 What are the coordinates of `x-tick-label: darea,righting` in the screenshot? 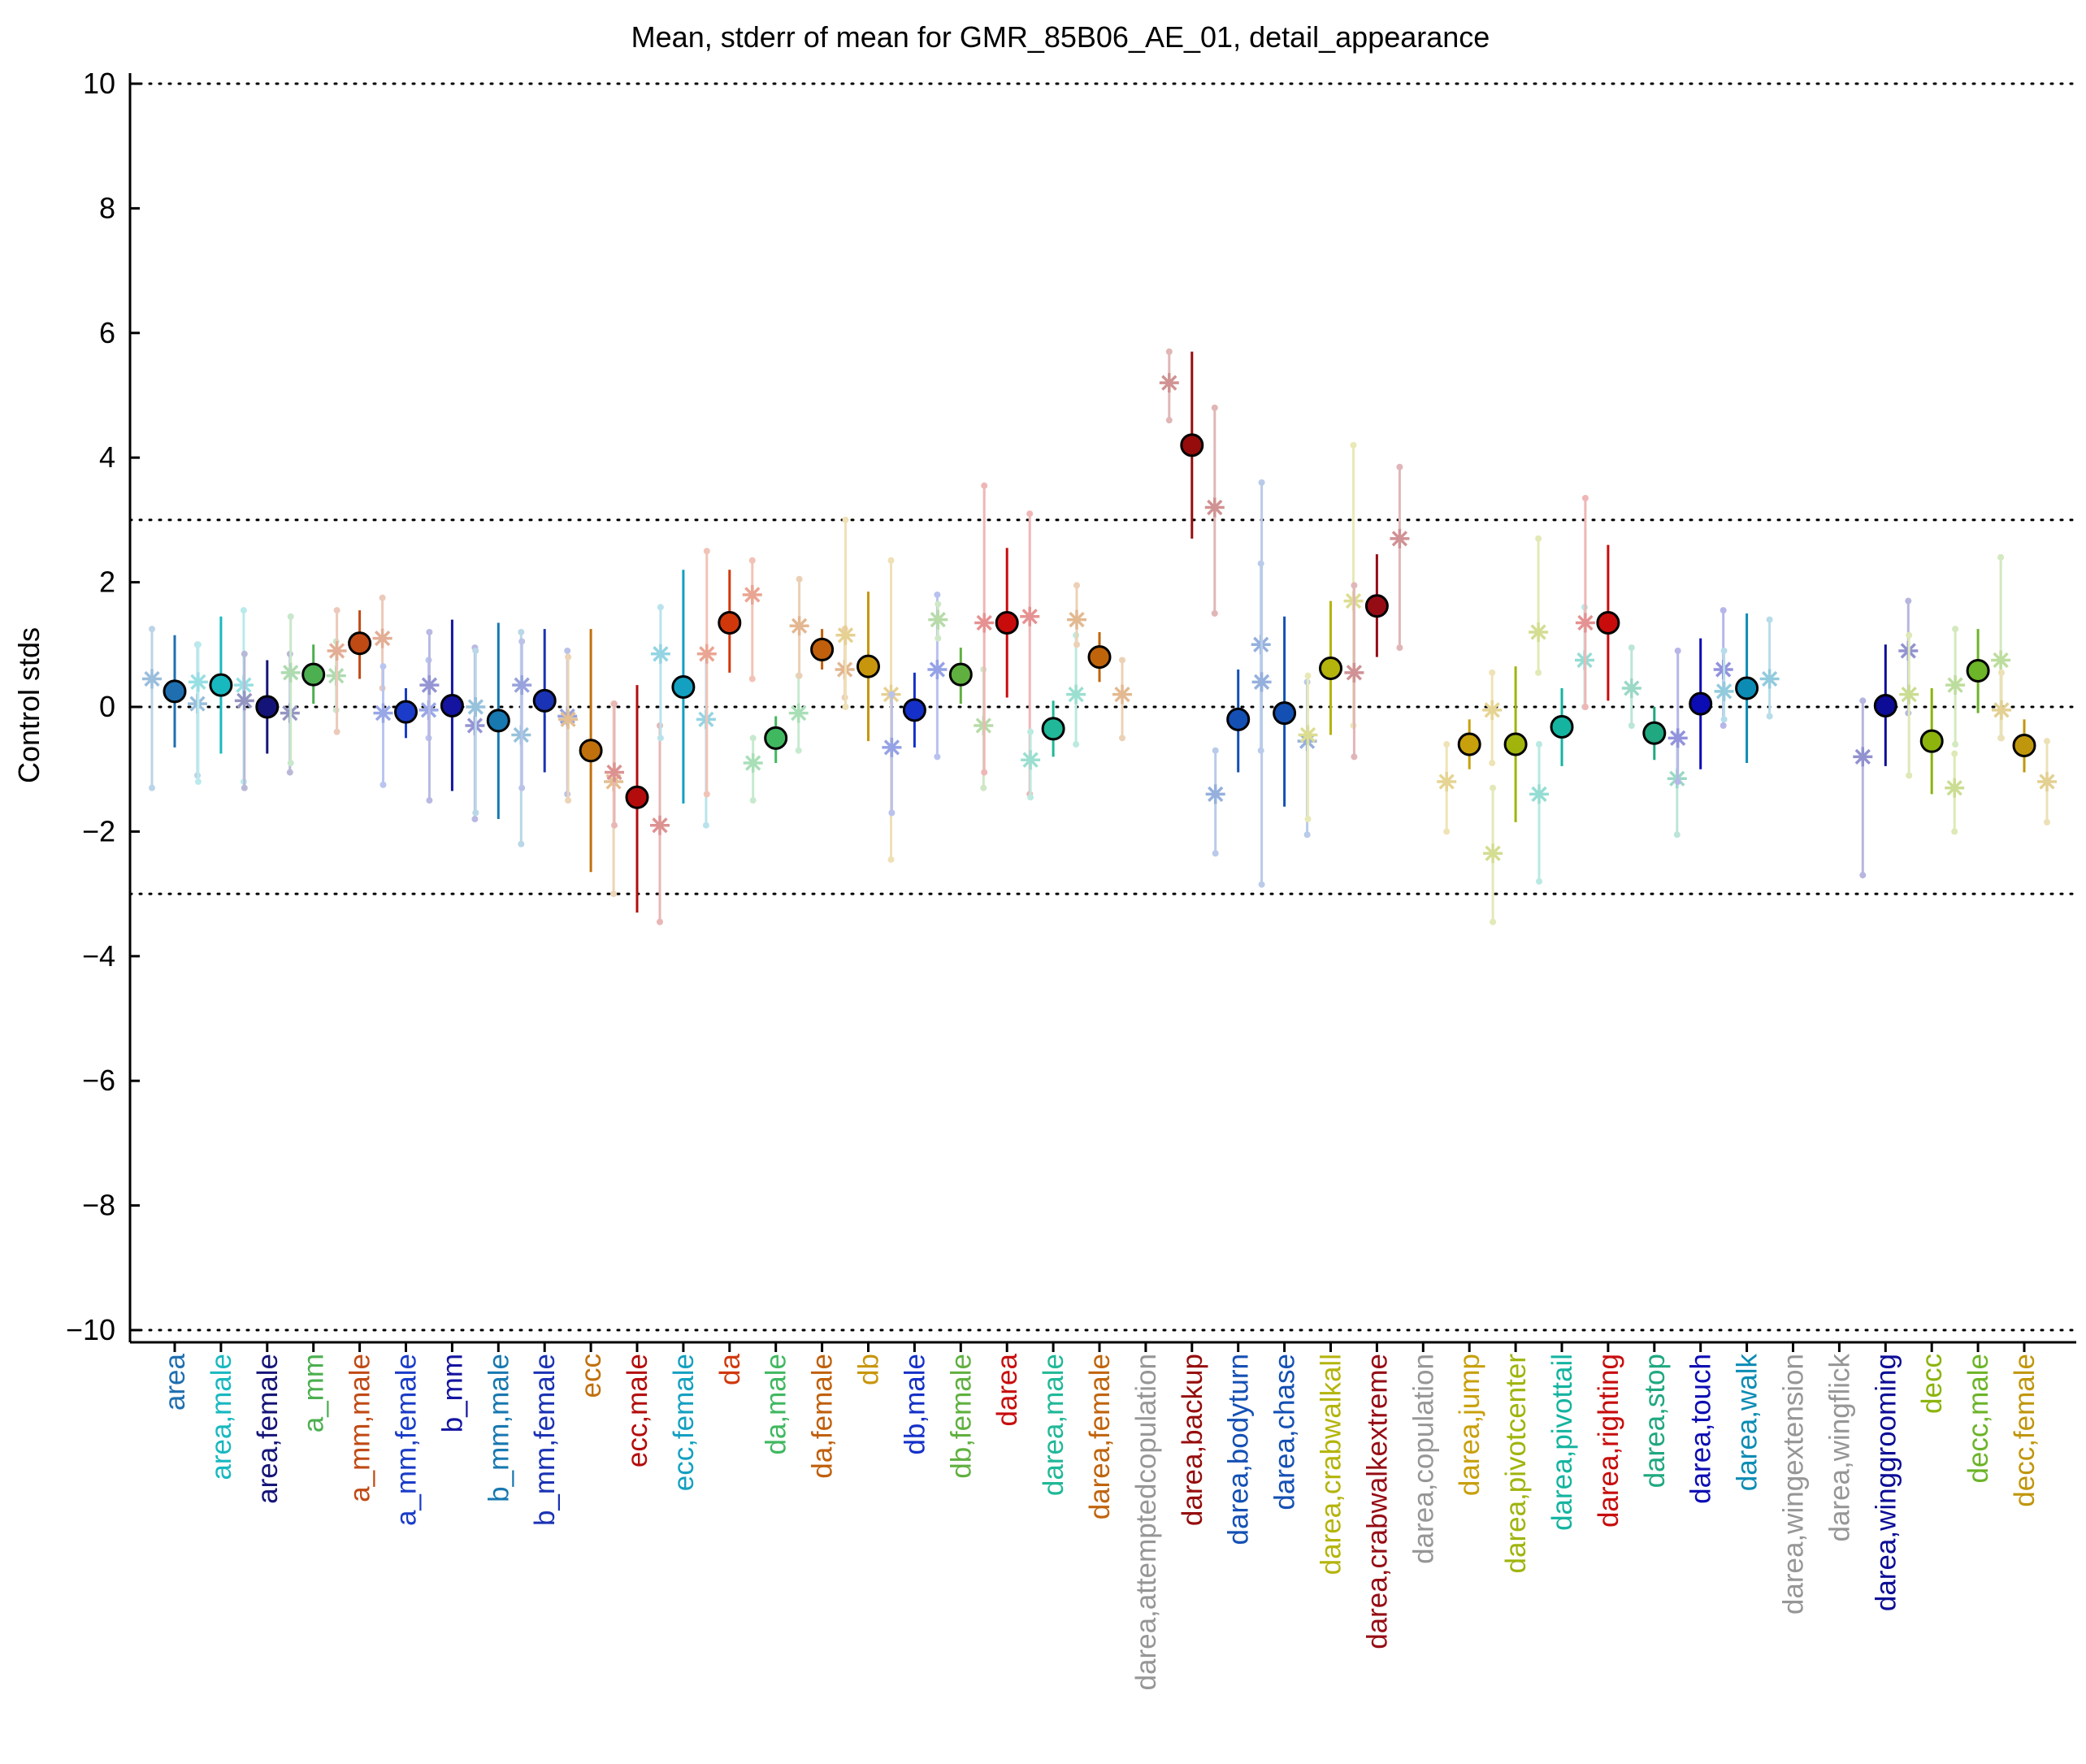 It's located at (1608, 1441).